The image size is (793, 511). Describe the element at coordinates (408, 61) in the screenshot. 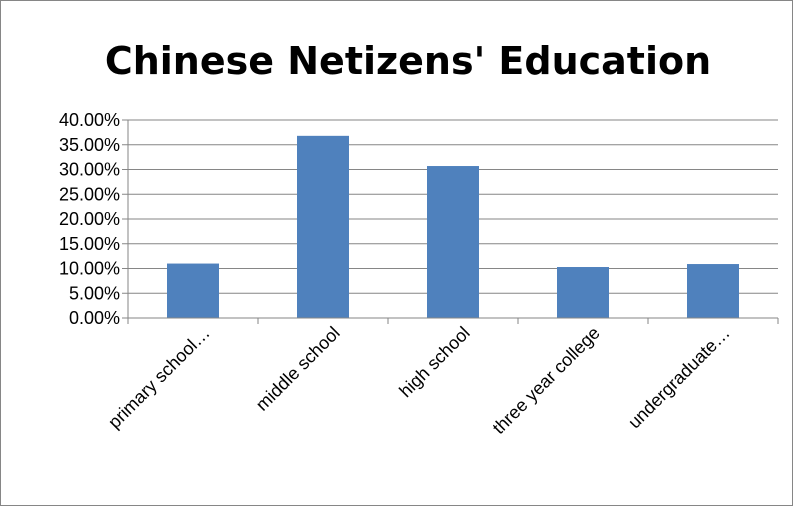

I see `chart-title: Chinese Netizens' Education` at that location.